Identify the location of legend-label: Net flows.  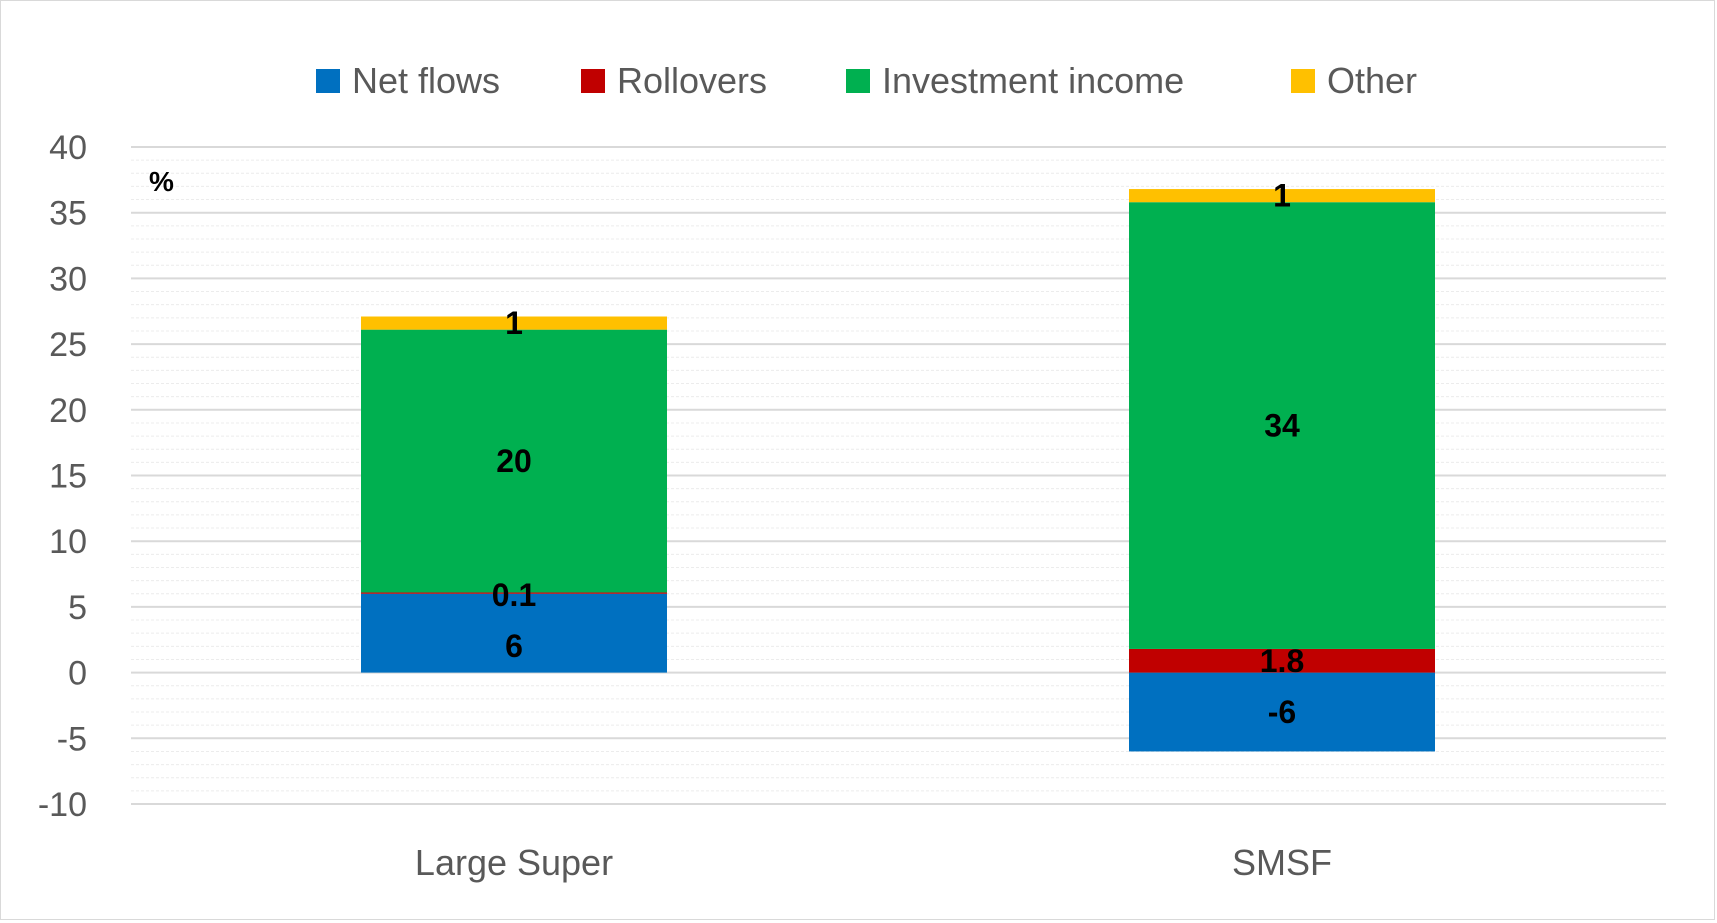
(426, 80).